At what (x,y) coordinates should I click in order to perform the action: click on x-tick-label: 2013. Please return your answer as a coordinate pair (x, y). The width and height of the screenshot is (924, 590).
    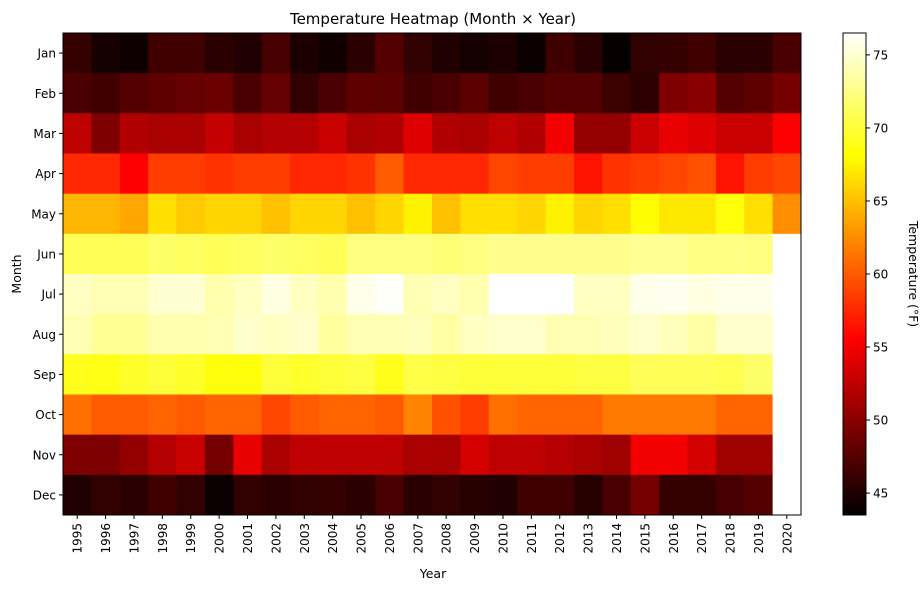
    Looking at the image, I should click on (589, 538).